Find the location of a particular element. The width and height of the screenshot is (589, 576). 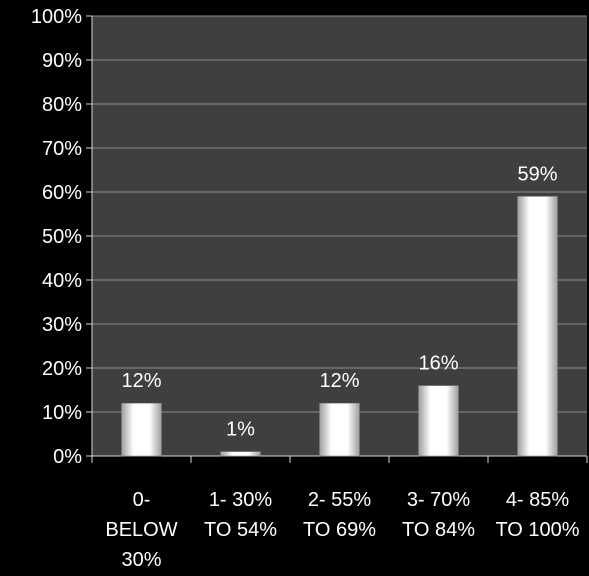

x-category-label: 0- BELOW 30% is located at coordinates (141, 530).